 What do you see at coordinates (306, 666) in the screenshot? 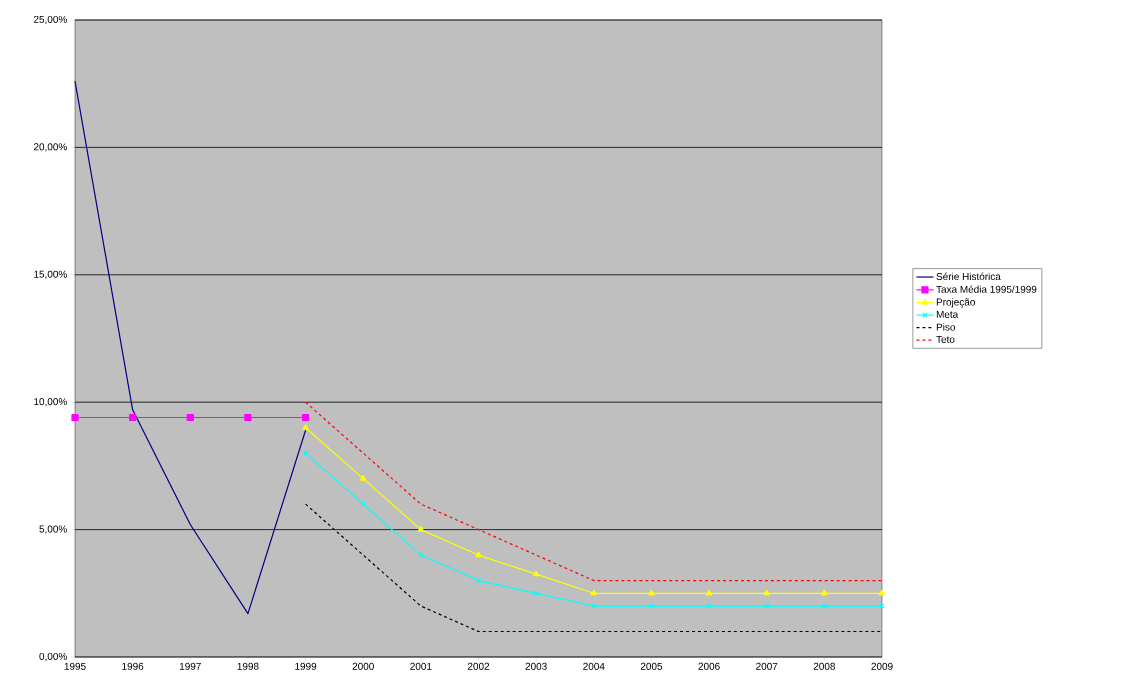
I see `x-tick-label: 1999` at bounding box center [306, 666].